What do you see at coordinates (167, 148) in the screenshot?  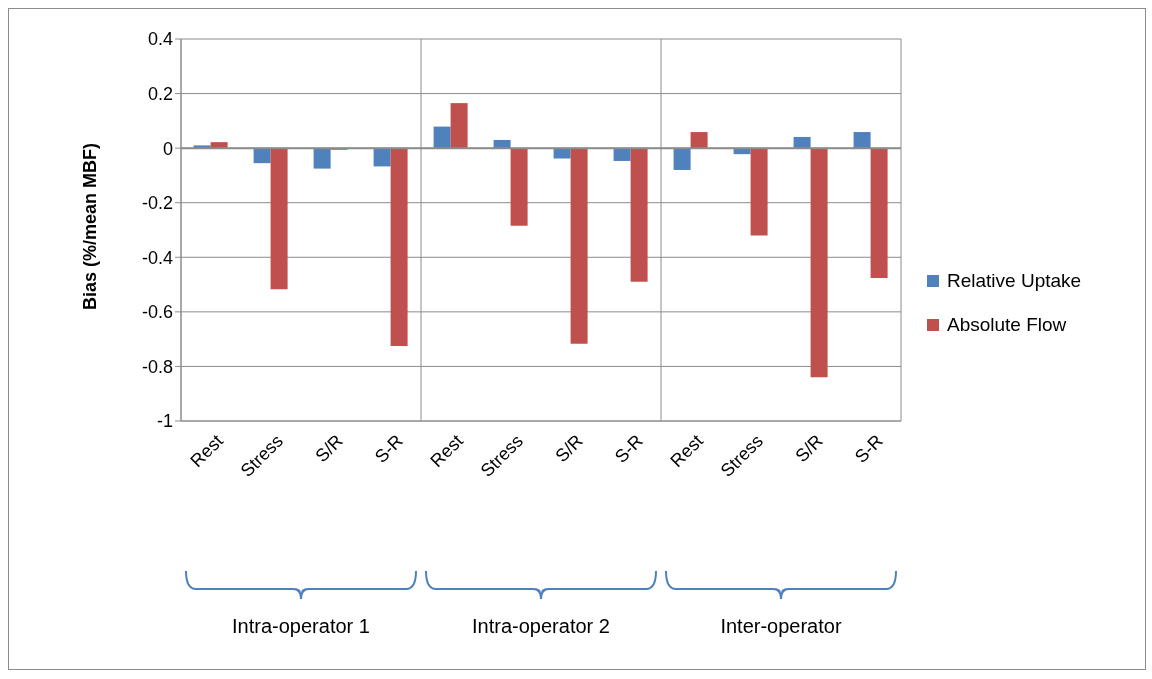 I see `y-tick-label: 0` at bounding box center [167, 148].